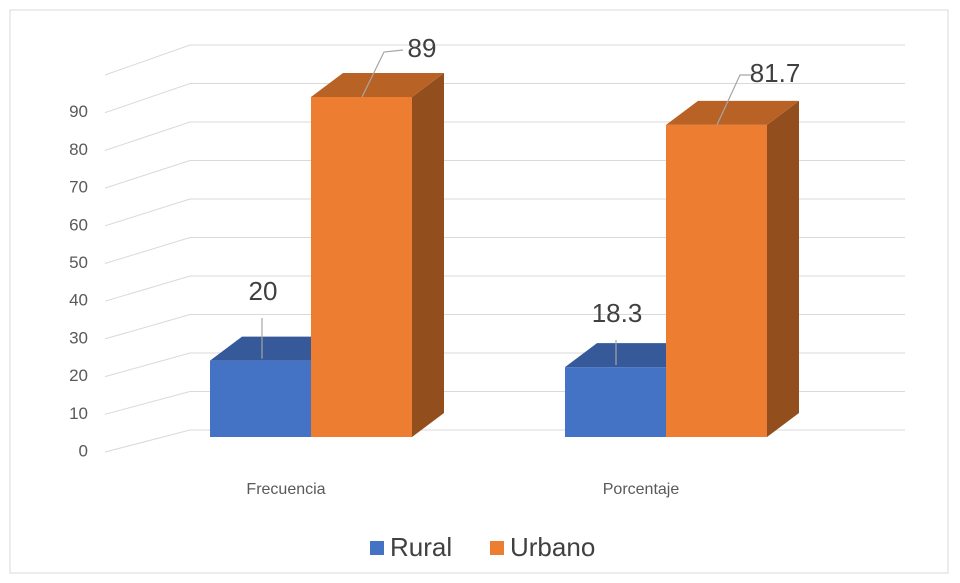  Describe the element at coordinates (552, 547) in the screenshot. I see `legend-label: Urbano` at that location.